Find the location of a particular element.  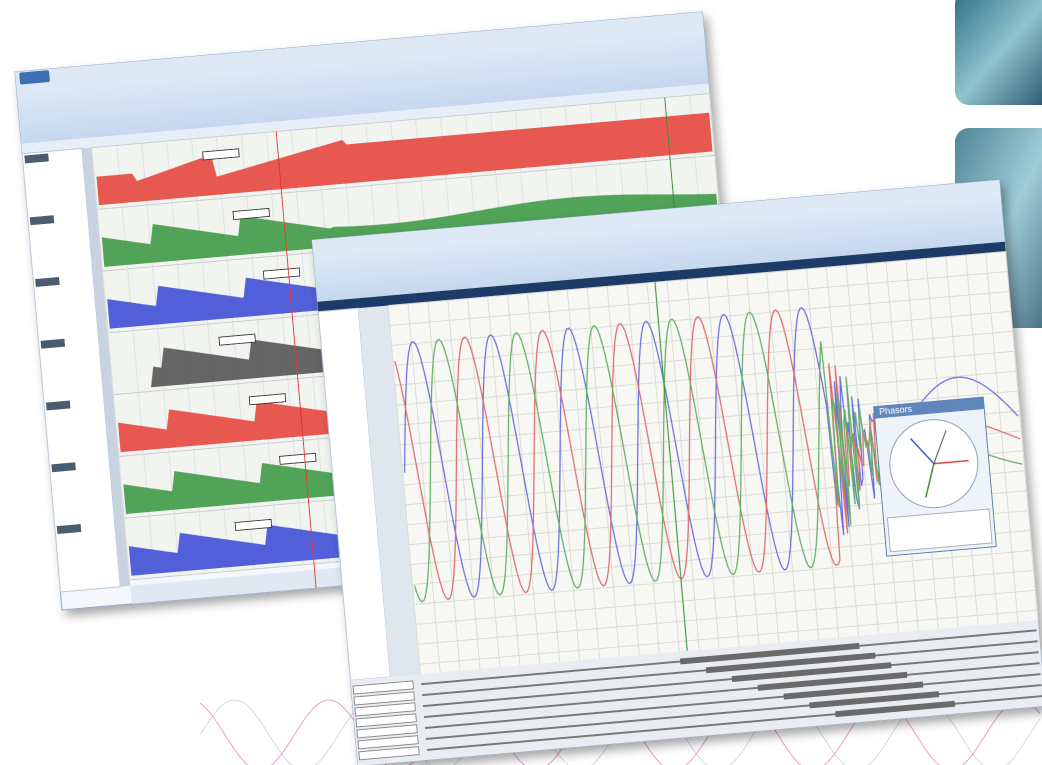

digital-traces is located at coordinates (697, 695).